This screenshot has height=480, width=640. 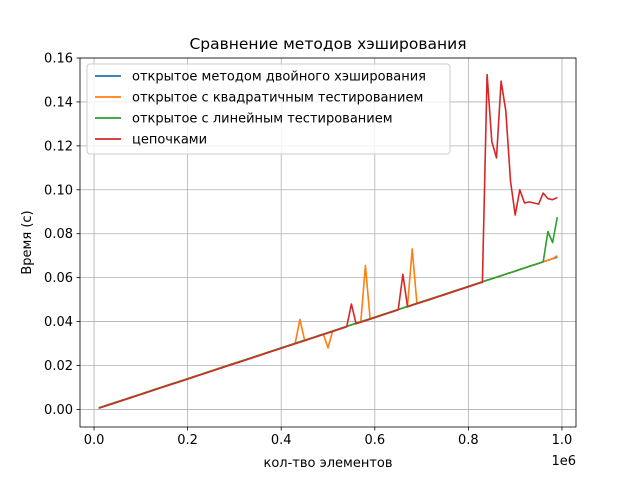 What do you see at coordinates (58, 366) in the screenshot?
I see `y-tick-label: 0.02` at bounding box center [58, 366].